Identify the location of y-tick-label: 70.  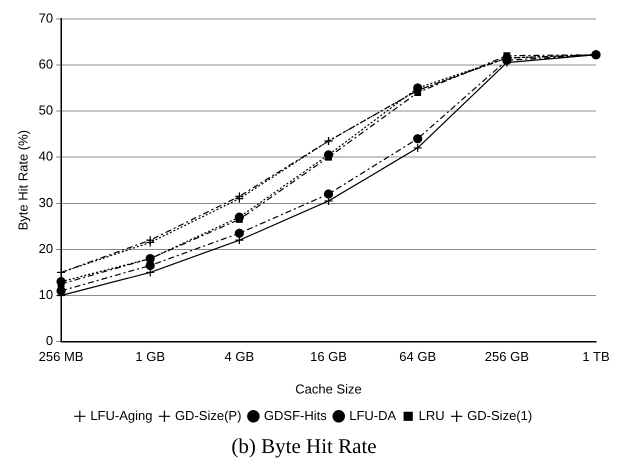
(46, 18).